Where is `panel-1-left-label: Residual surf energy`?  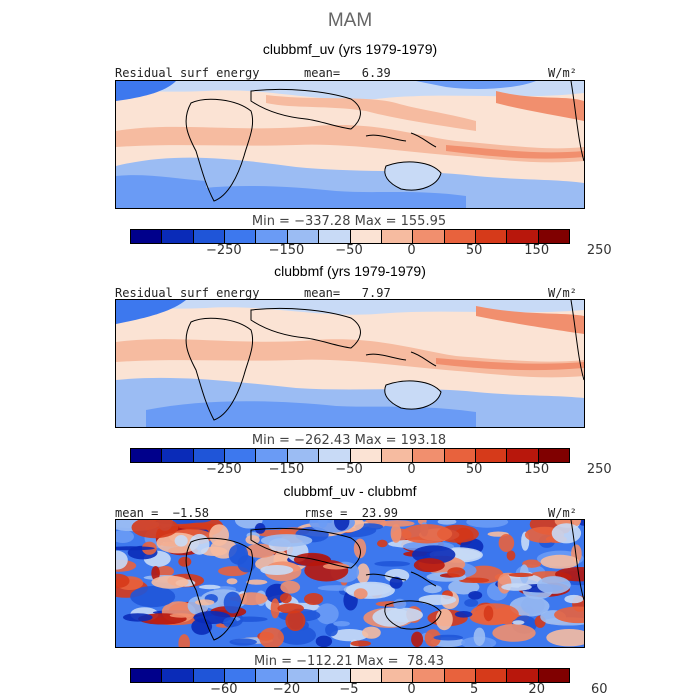 panel-1-left-label: Residual surf energy is located at coordinates (187, 73).